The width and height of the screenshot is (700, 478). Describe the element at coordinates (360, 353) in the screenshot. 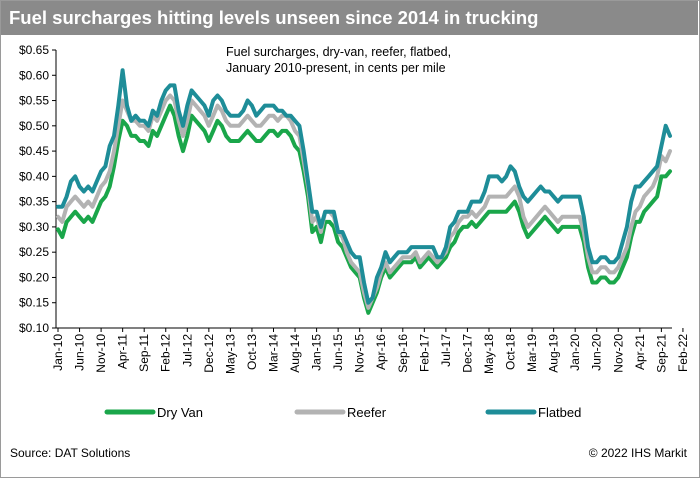

I see `x-tick-label: Nov-15` at that location.